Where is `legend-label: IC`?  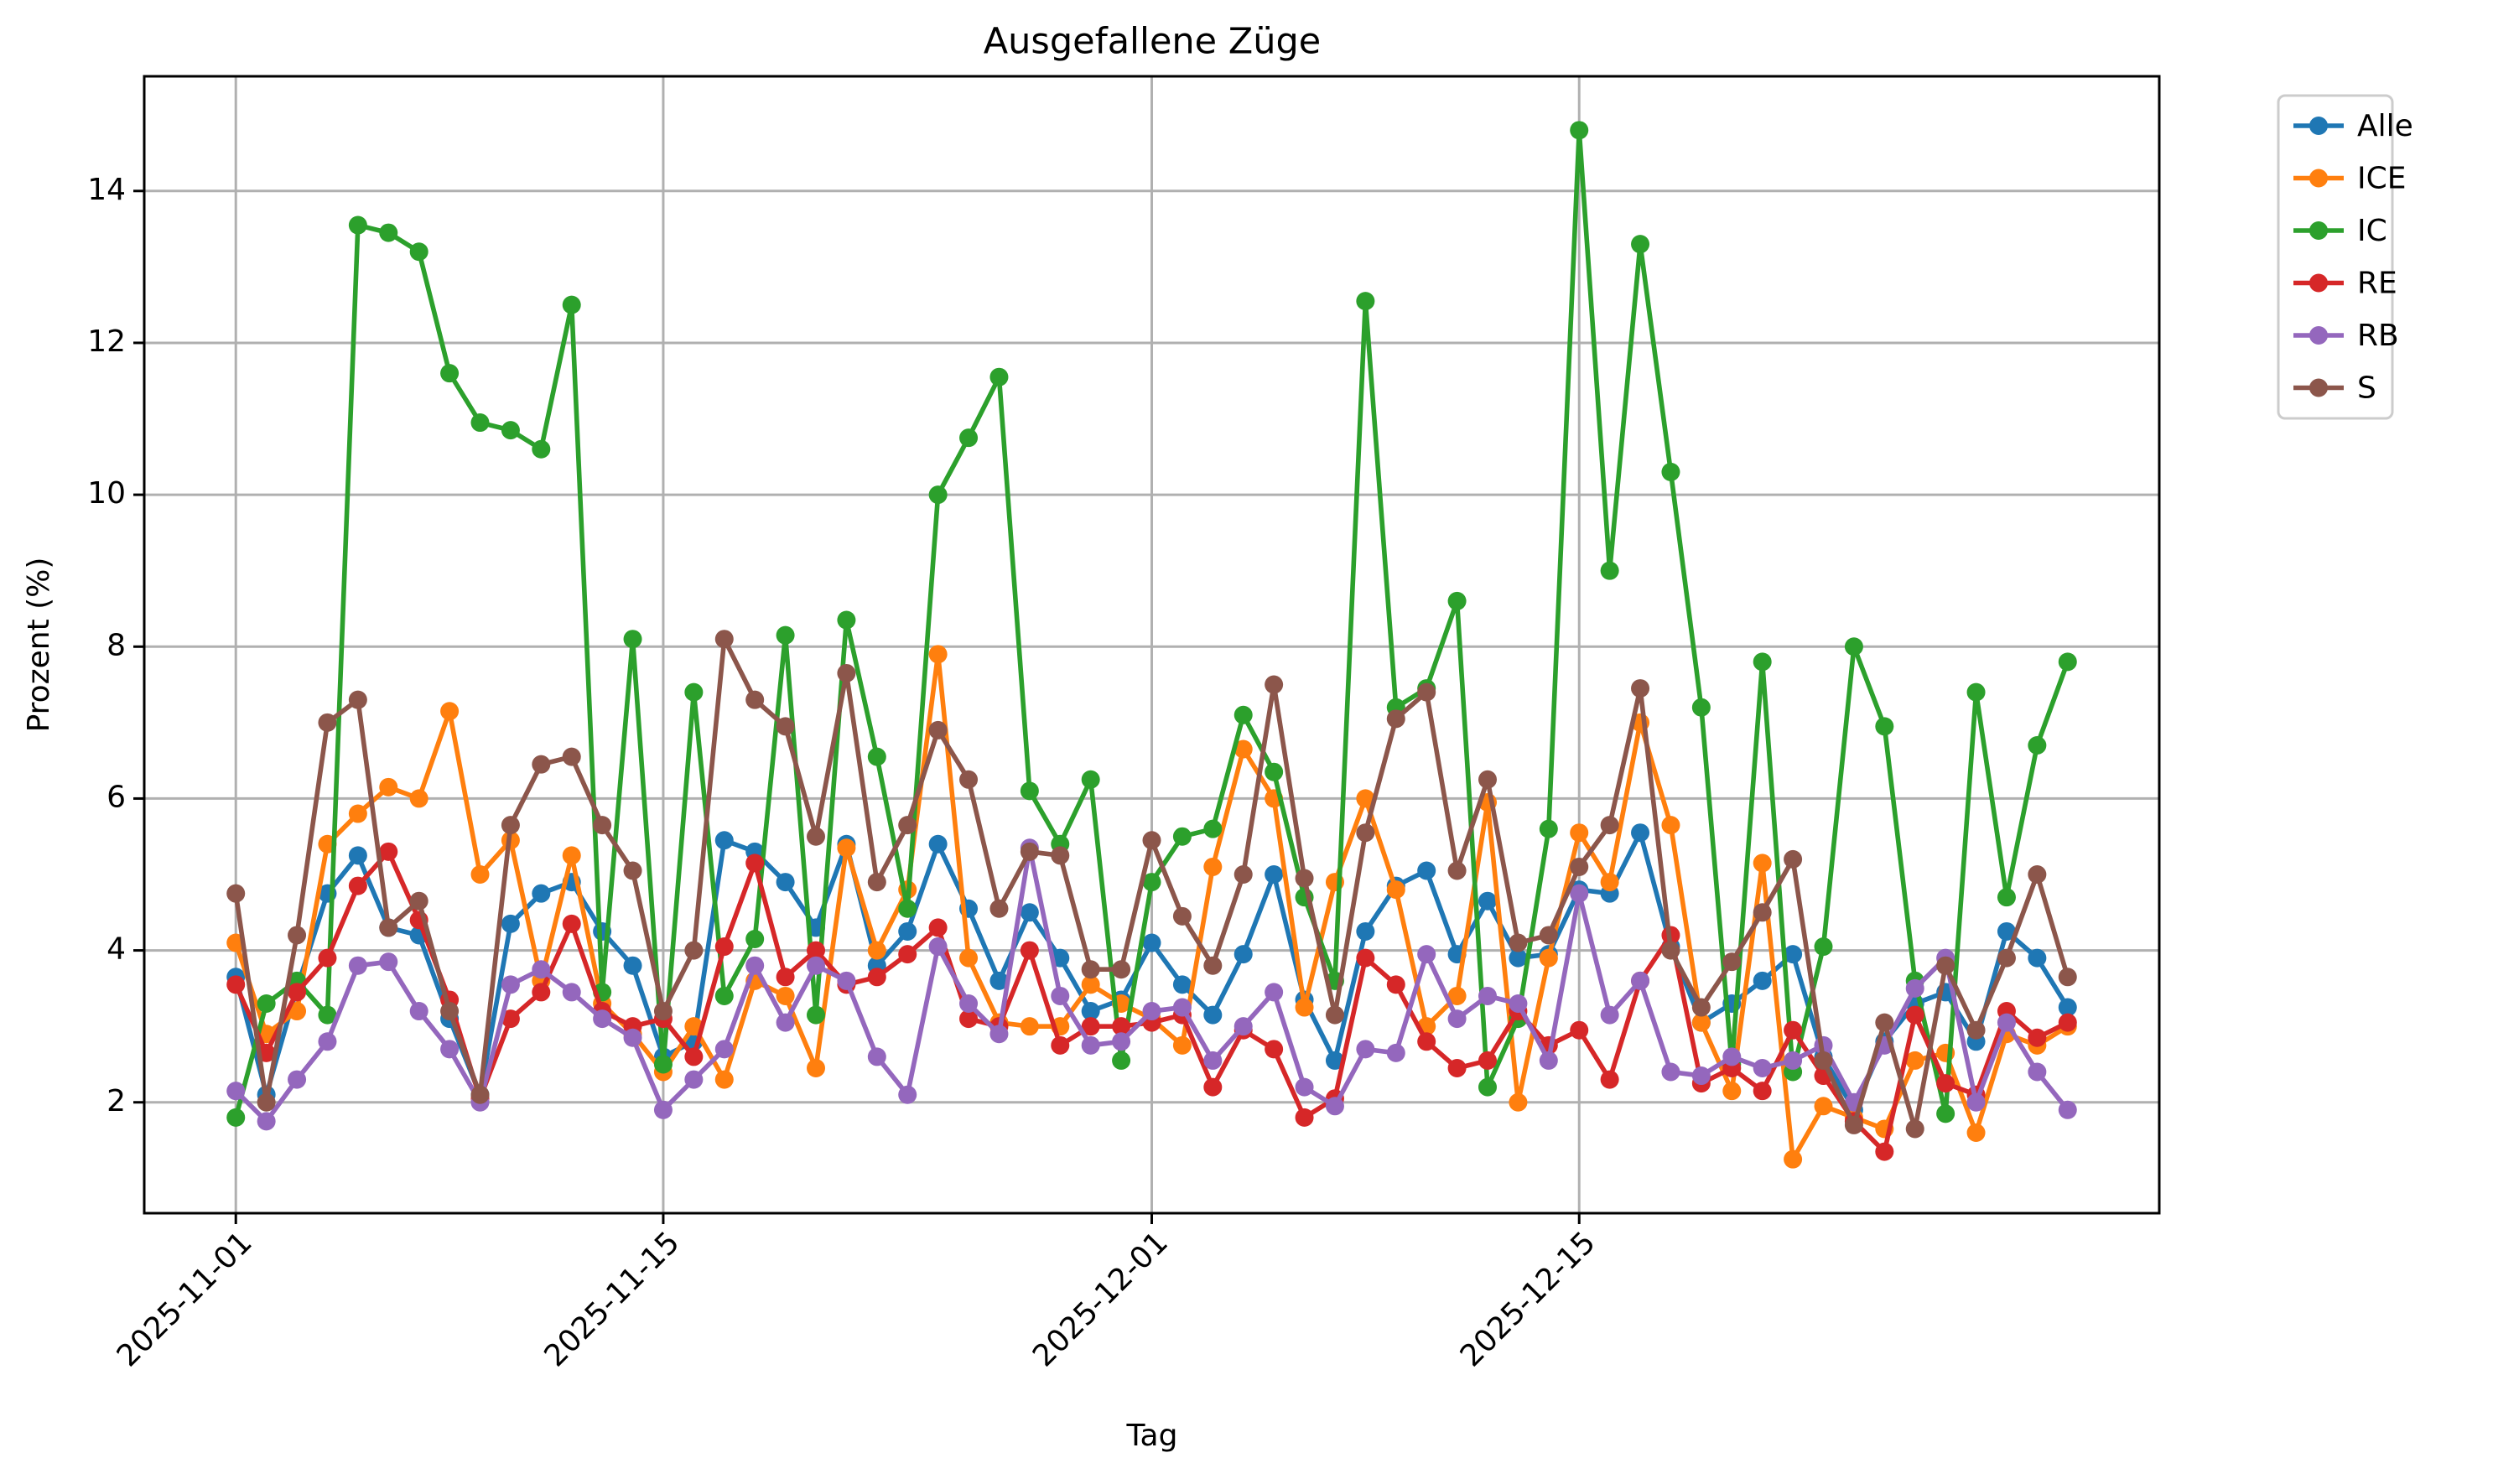
legend-label: IC is located at coordinates (2372, 231).